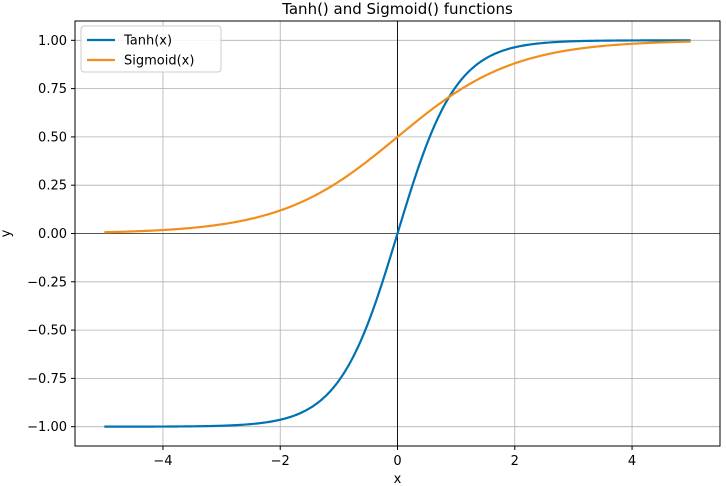 The height and width of the screenshot is (486, 726). What do you see at coordinates (7, 233) in the screenshot?
I see `y-axis-title: y` at bounding box center [7, 233].